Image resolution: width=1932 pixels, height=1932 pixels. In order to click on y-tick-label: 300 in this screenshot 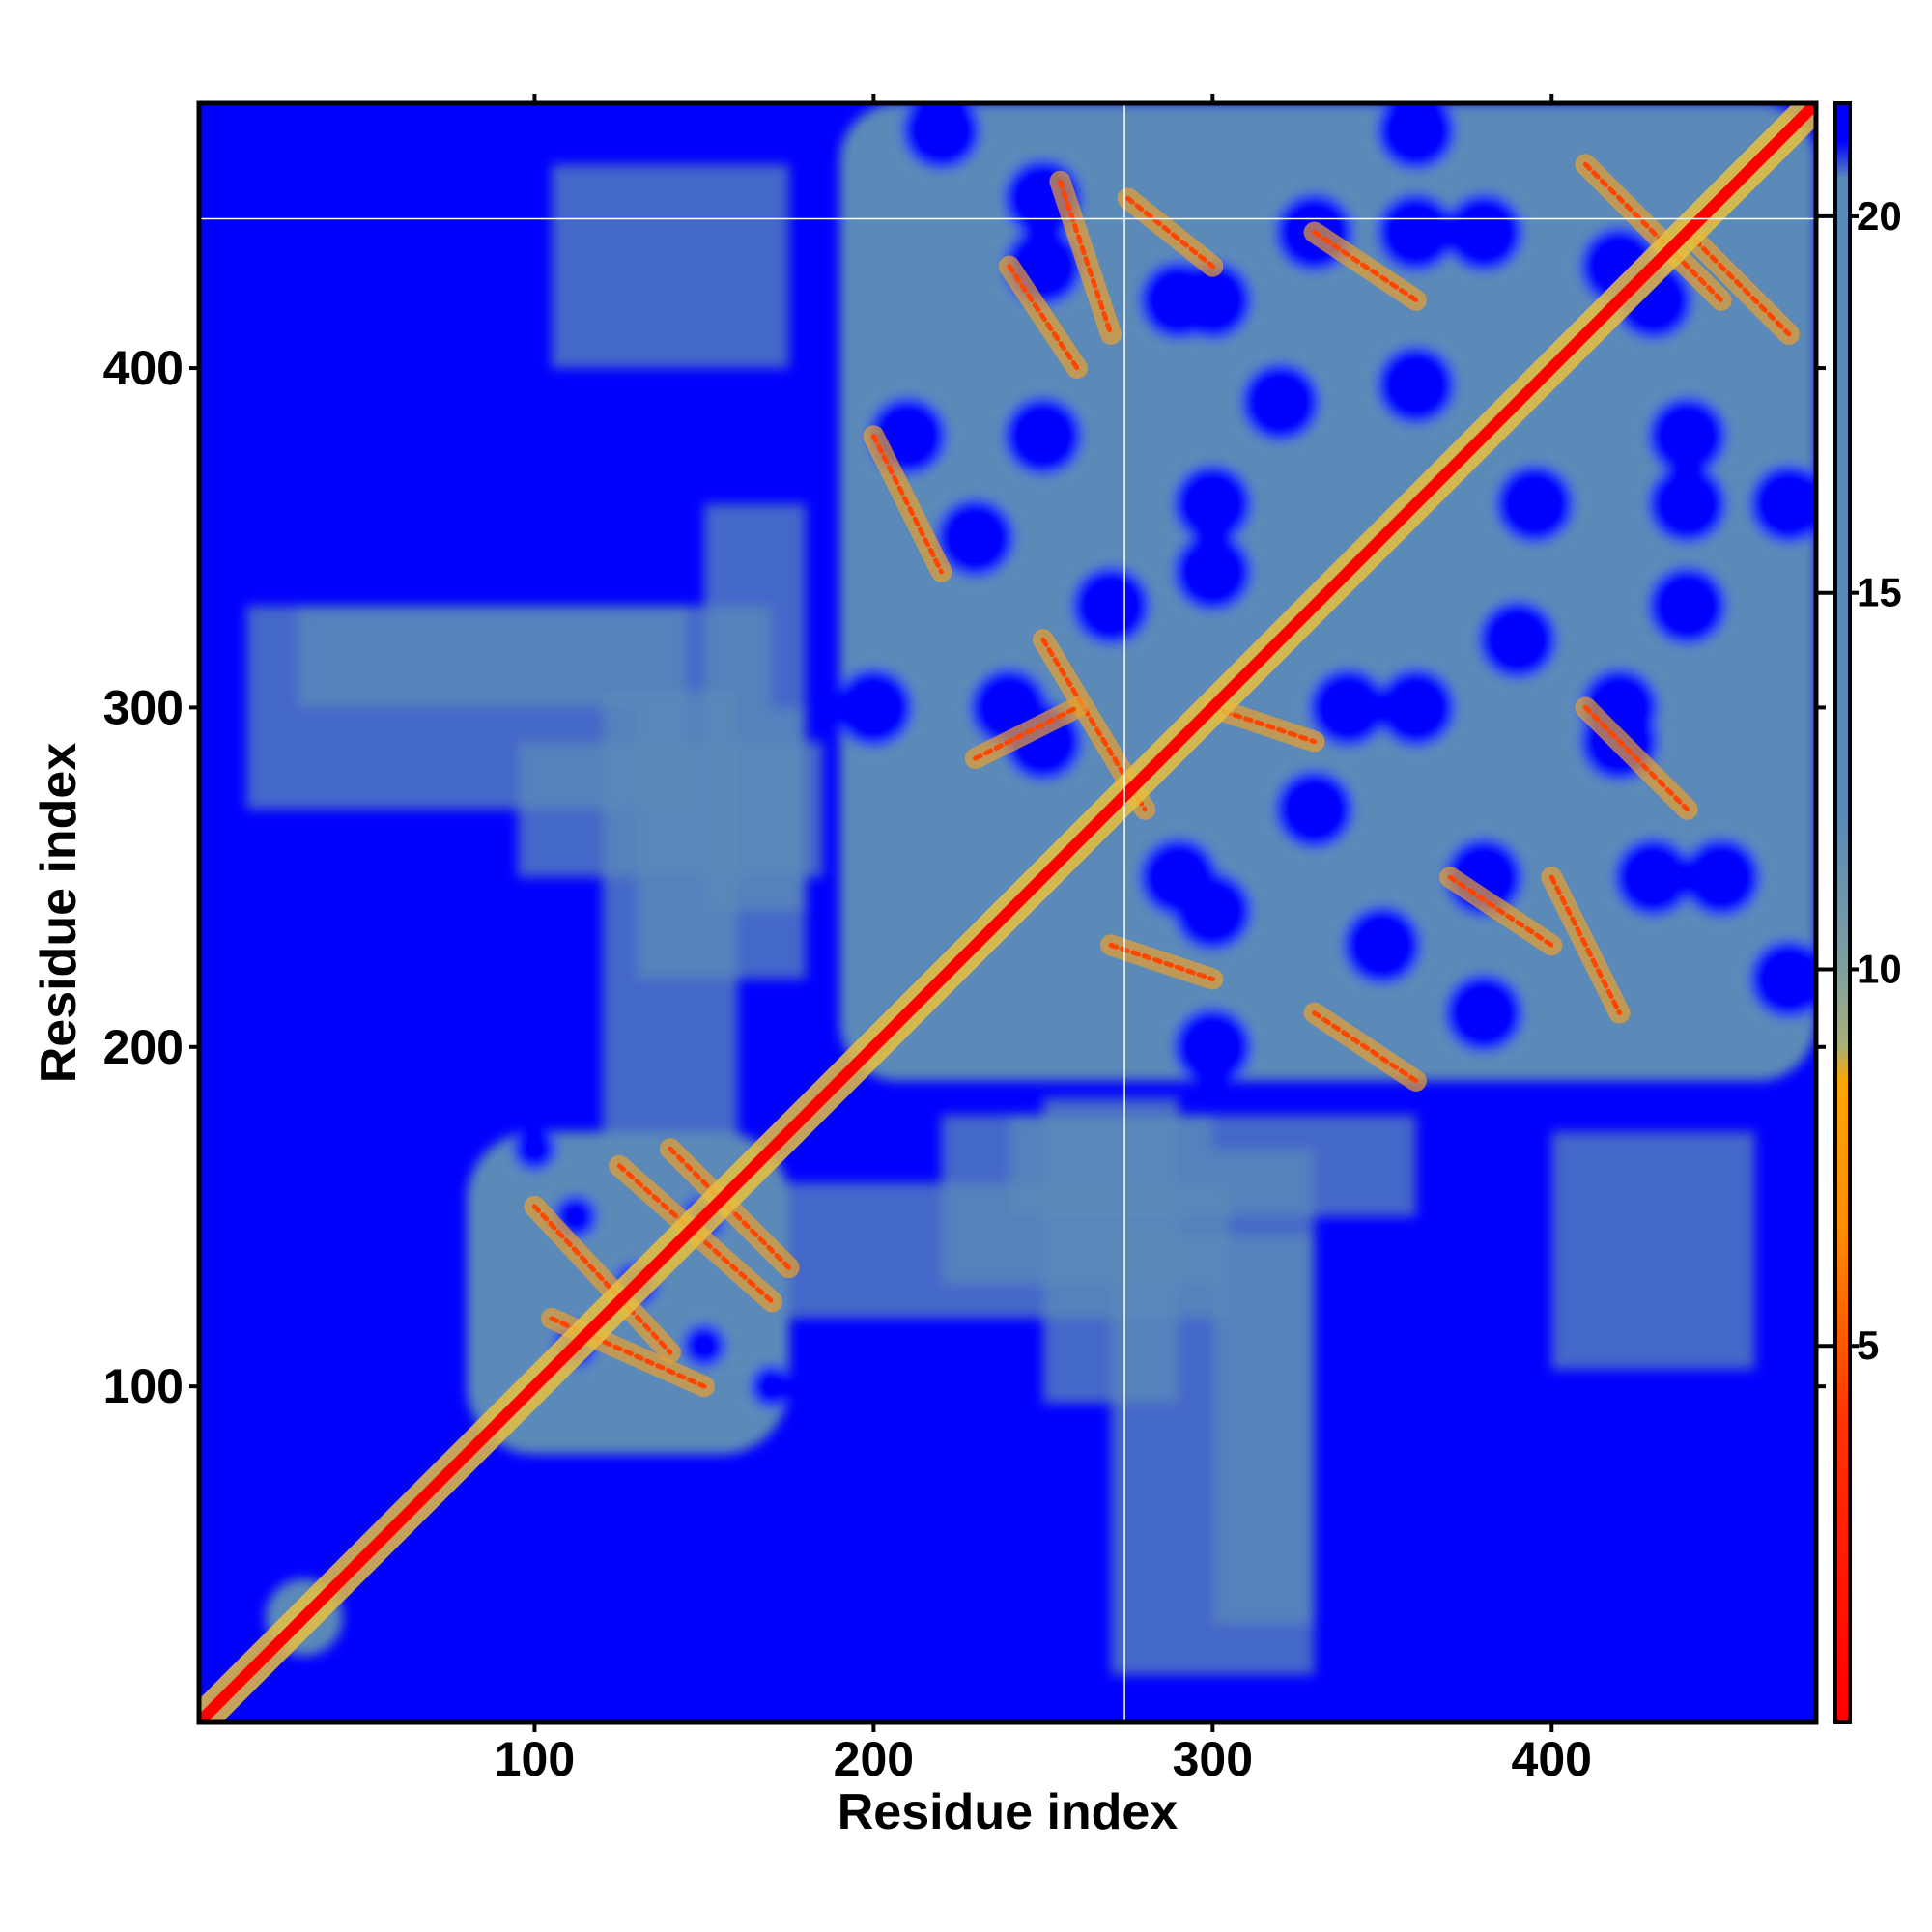, I will do `click(143, 707)`.